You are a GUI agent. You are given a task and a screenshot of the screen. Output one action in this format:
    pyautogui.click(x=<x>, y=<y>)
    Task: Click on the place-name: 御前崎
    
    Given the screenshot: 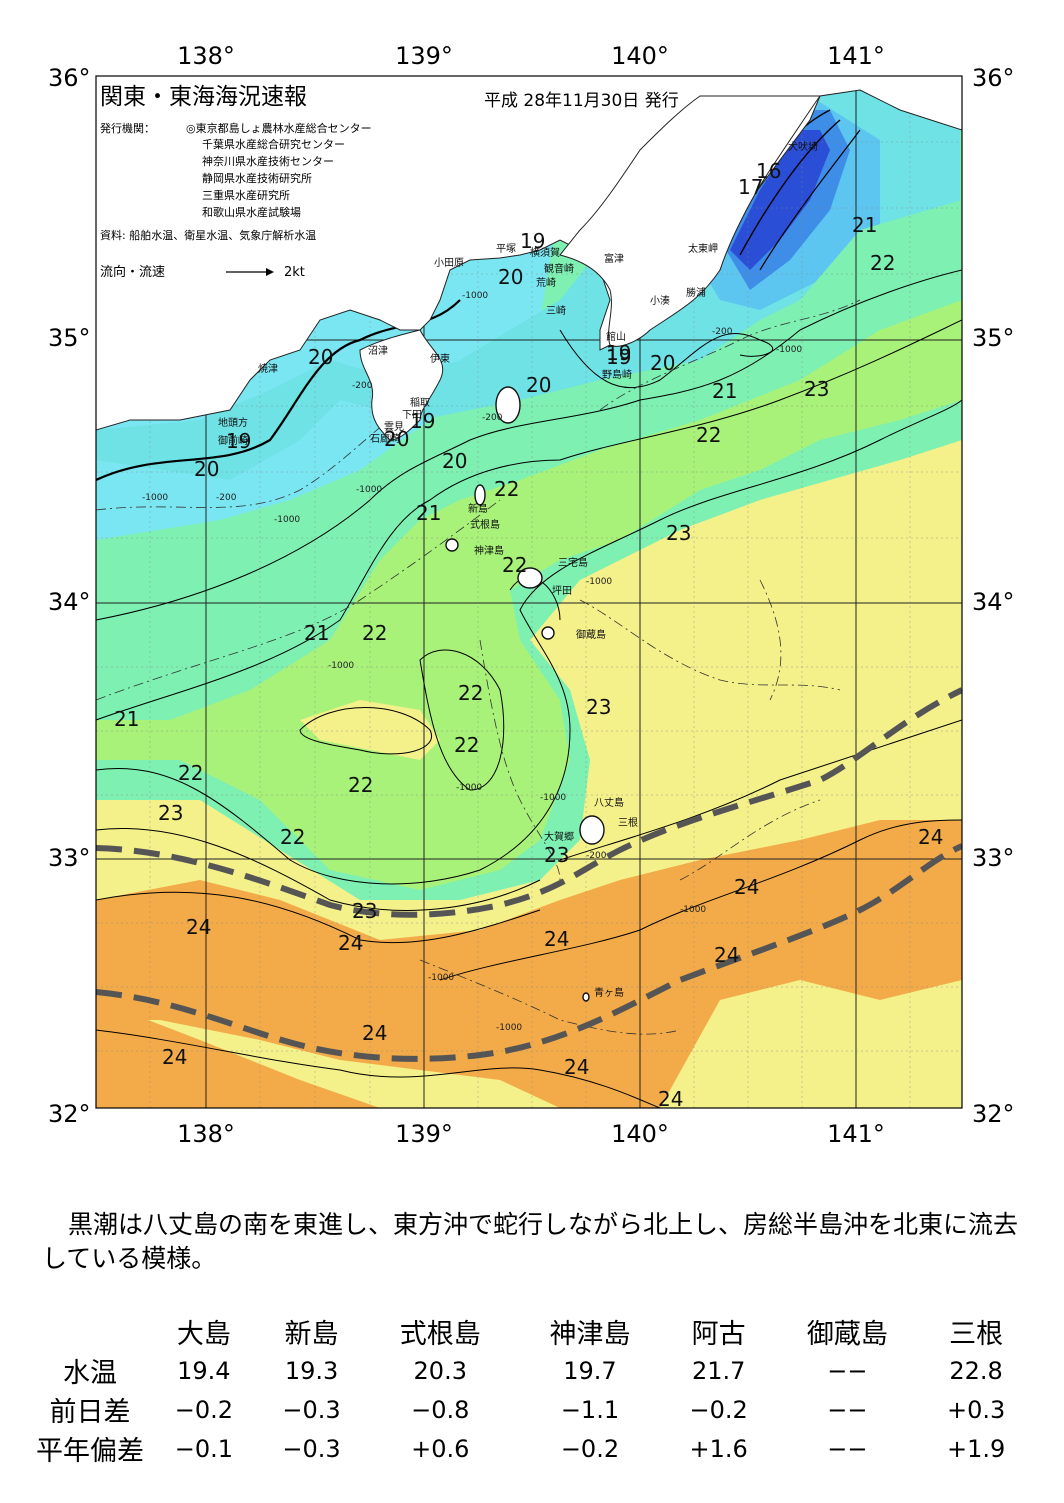 What is the action you would take?
    pyautogui.click(x=233, y=440)
    